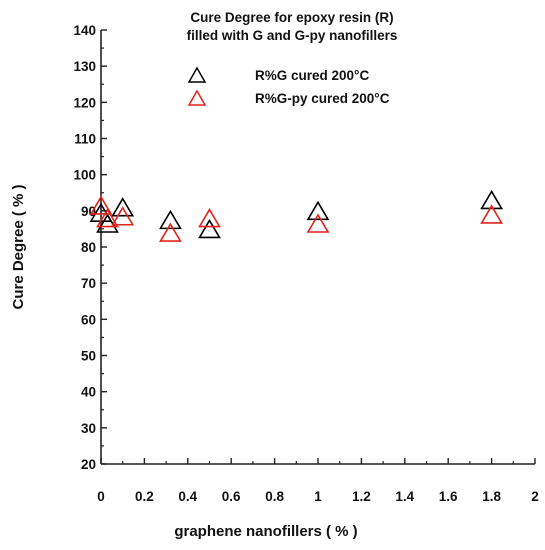 The image size is (545, 550). Describe the element at coordinates (318, 481) in the screenshot. I see `x-axis-ticks: 0 0.2 0.4 0.6 0.8 1 1.2 1.4 1.6 1.8 2` at that location.